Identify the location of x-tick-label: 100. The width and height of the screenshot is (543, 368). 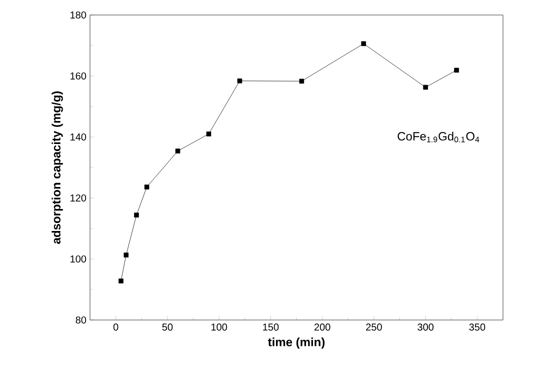
(219, 327).